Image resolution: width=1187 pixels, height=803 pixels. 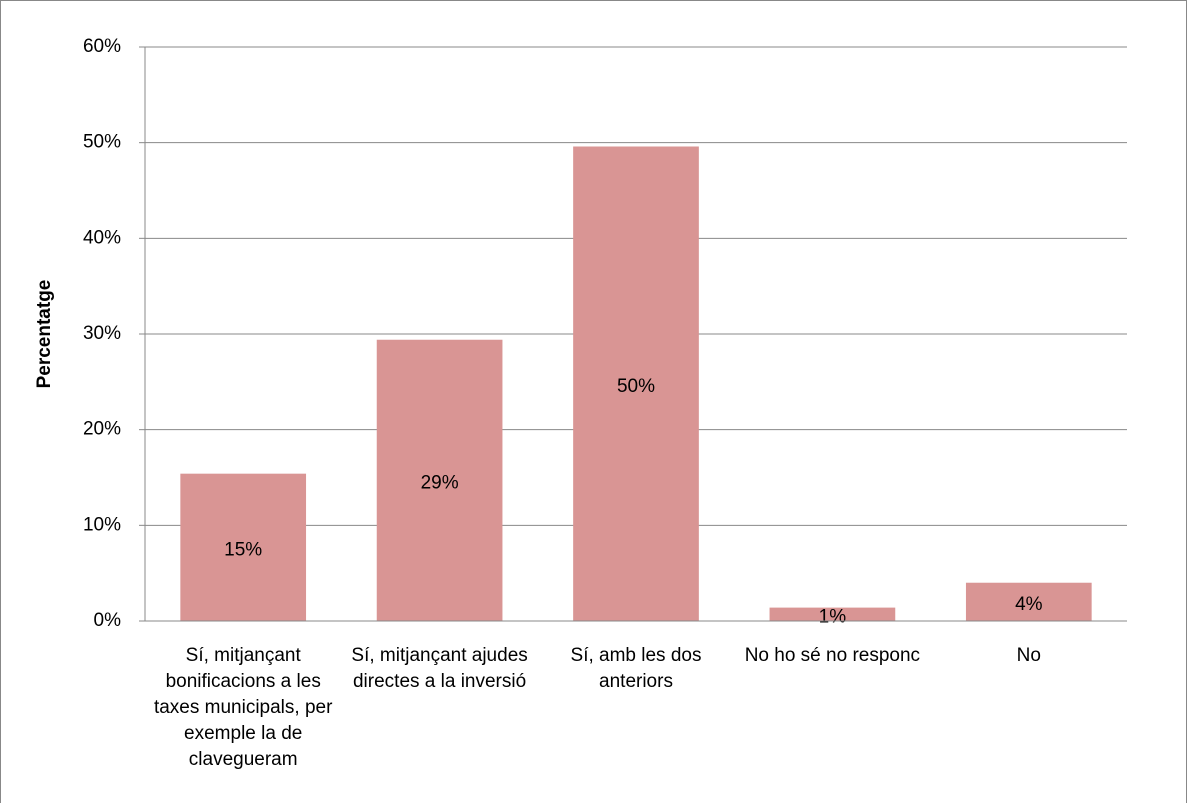 I want to click on value-label: 50%, so click(x=636, y=386).